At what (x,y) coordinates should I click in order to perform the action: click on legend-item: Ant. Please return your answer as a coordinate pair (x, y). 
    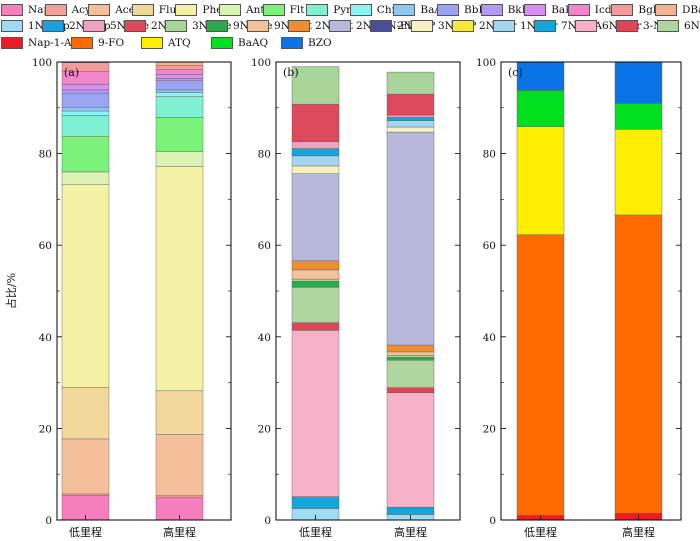
    Looking at the image, I should click on (242, 10).